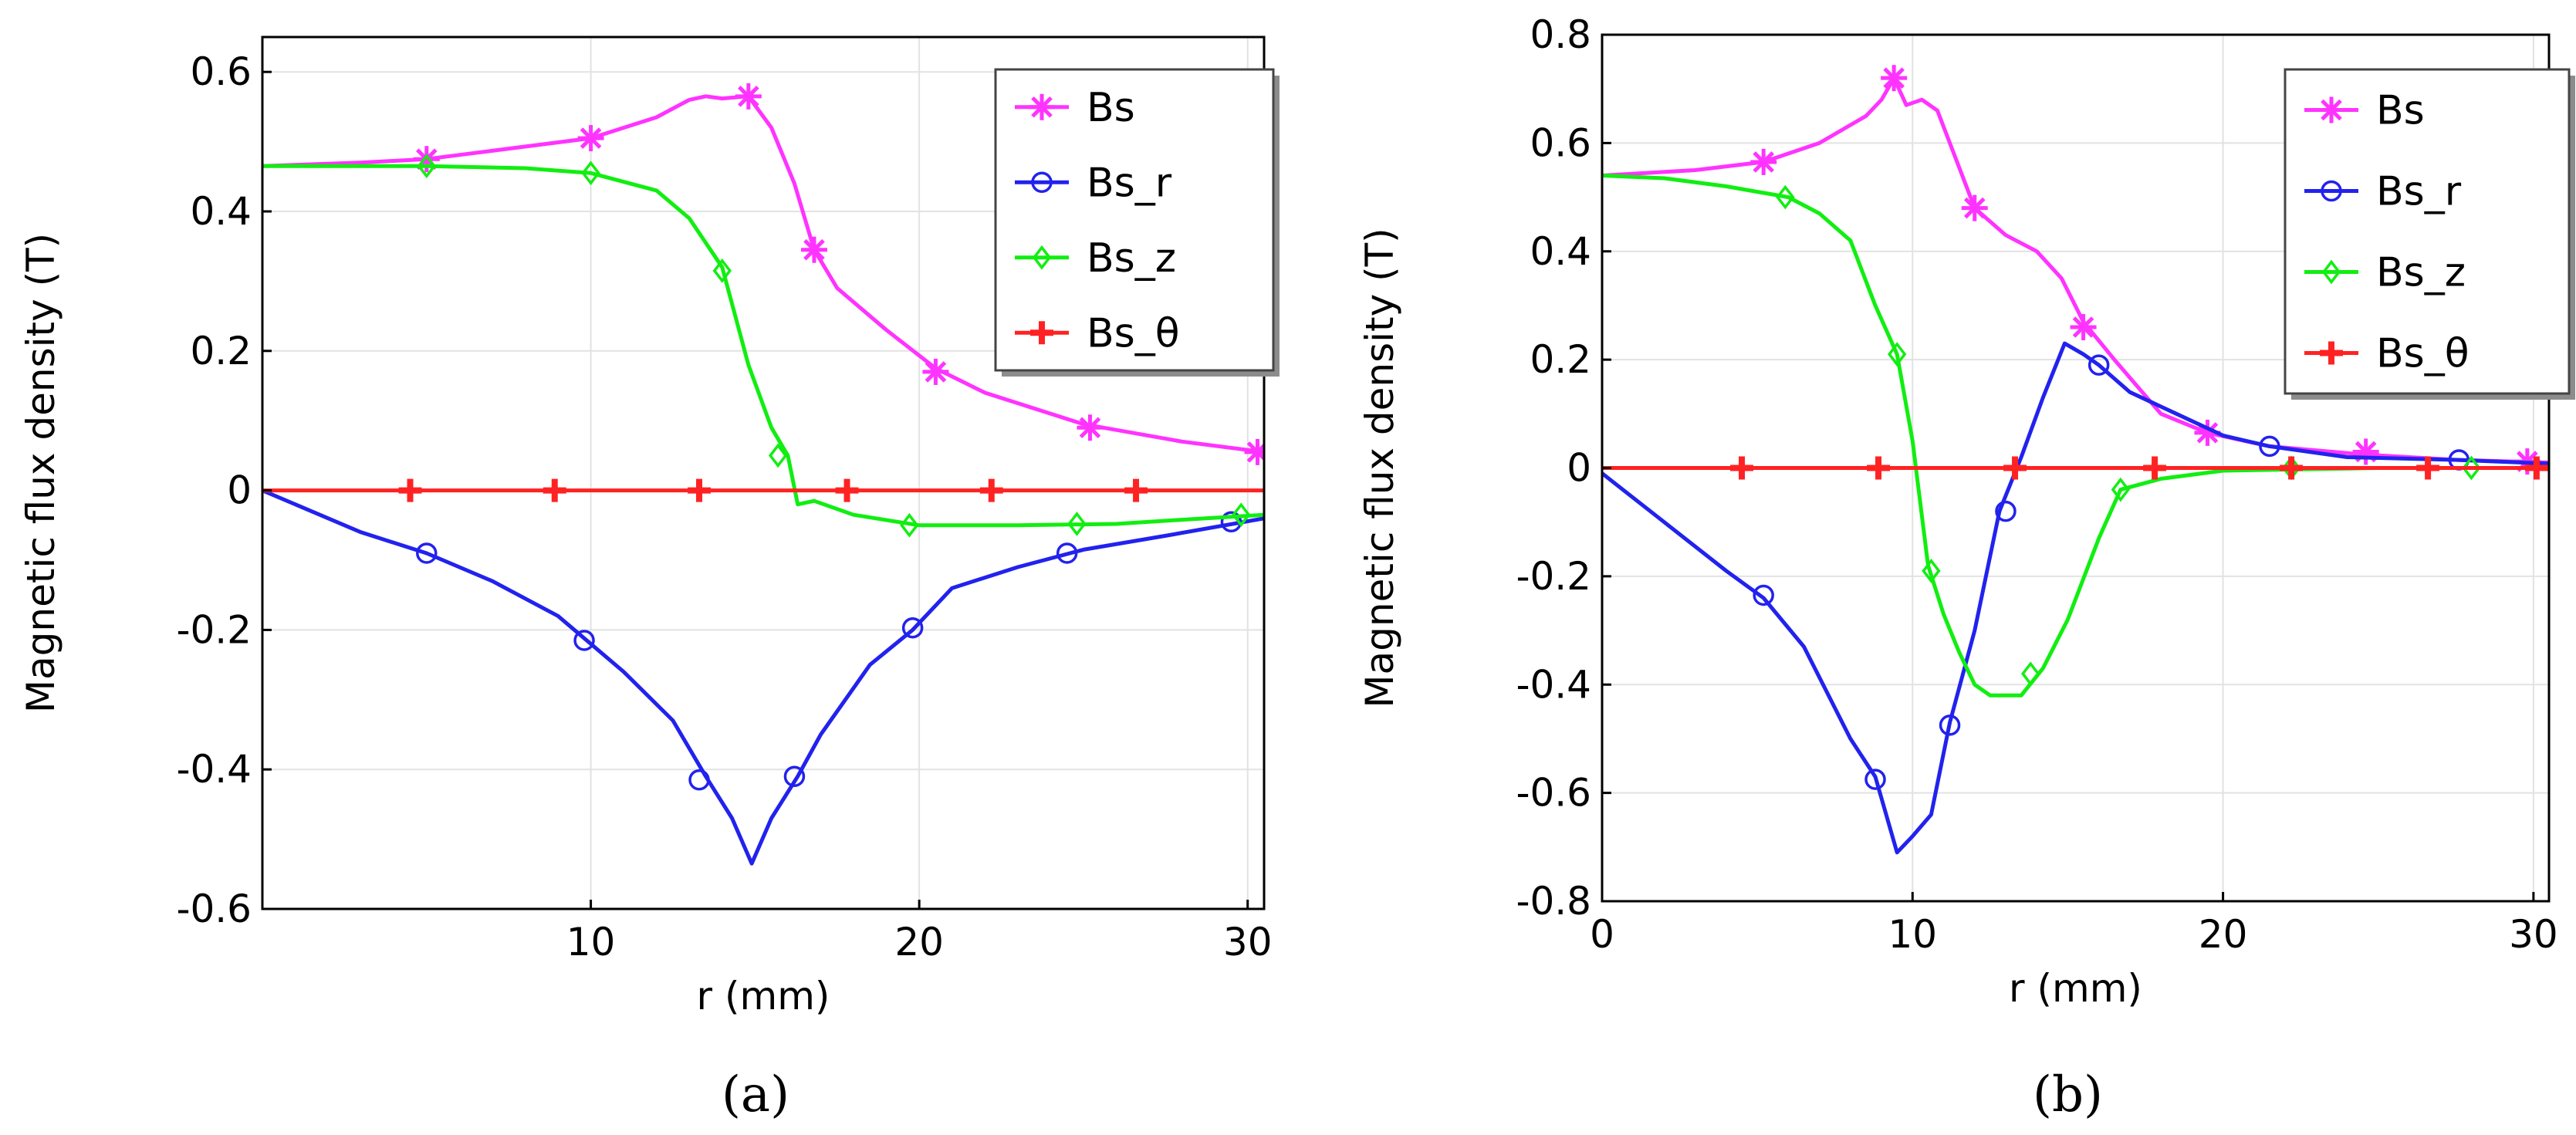 This screenshot has width=2576, height=1135. I want to click on series-bs_theta, so click(2075, 468).